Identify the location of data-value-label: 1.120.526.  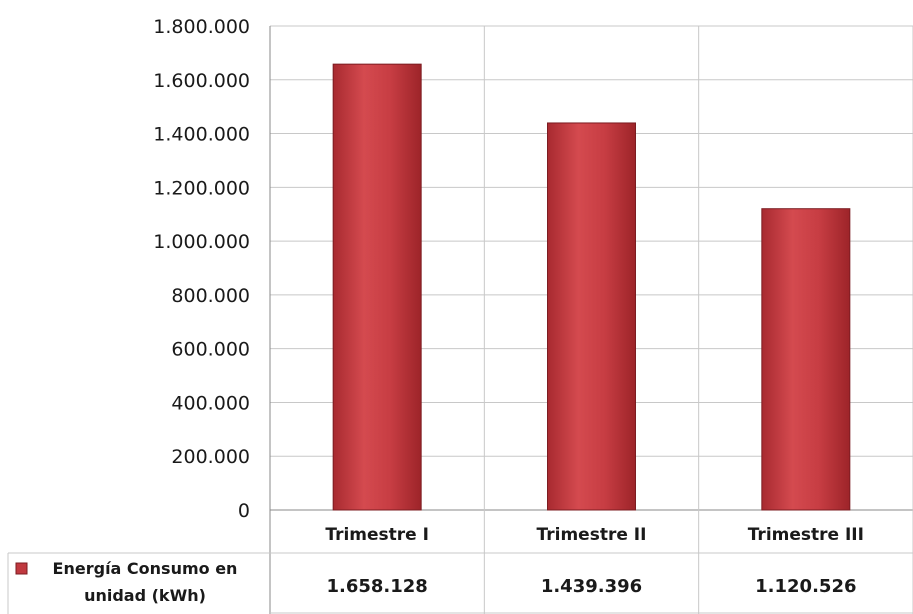
(805, 586).